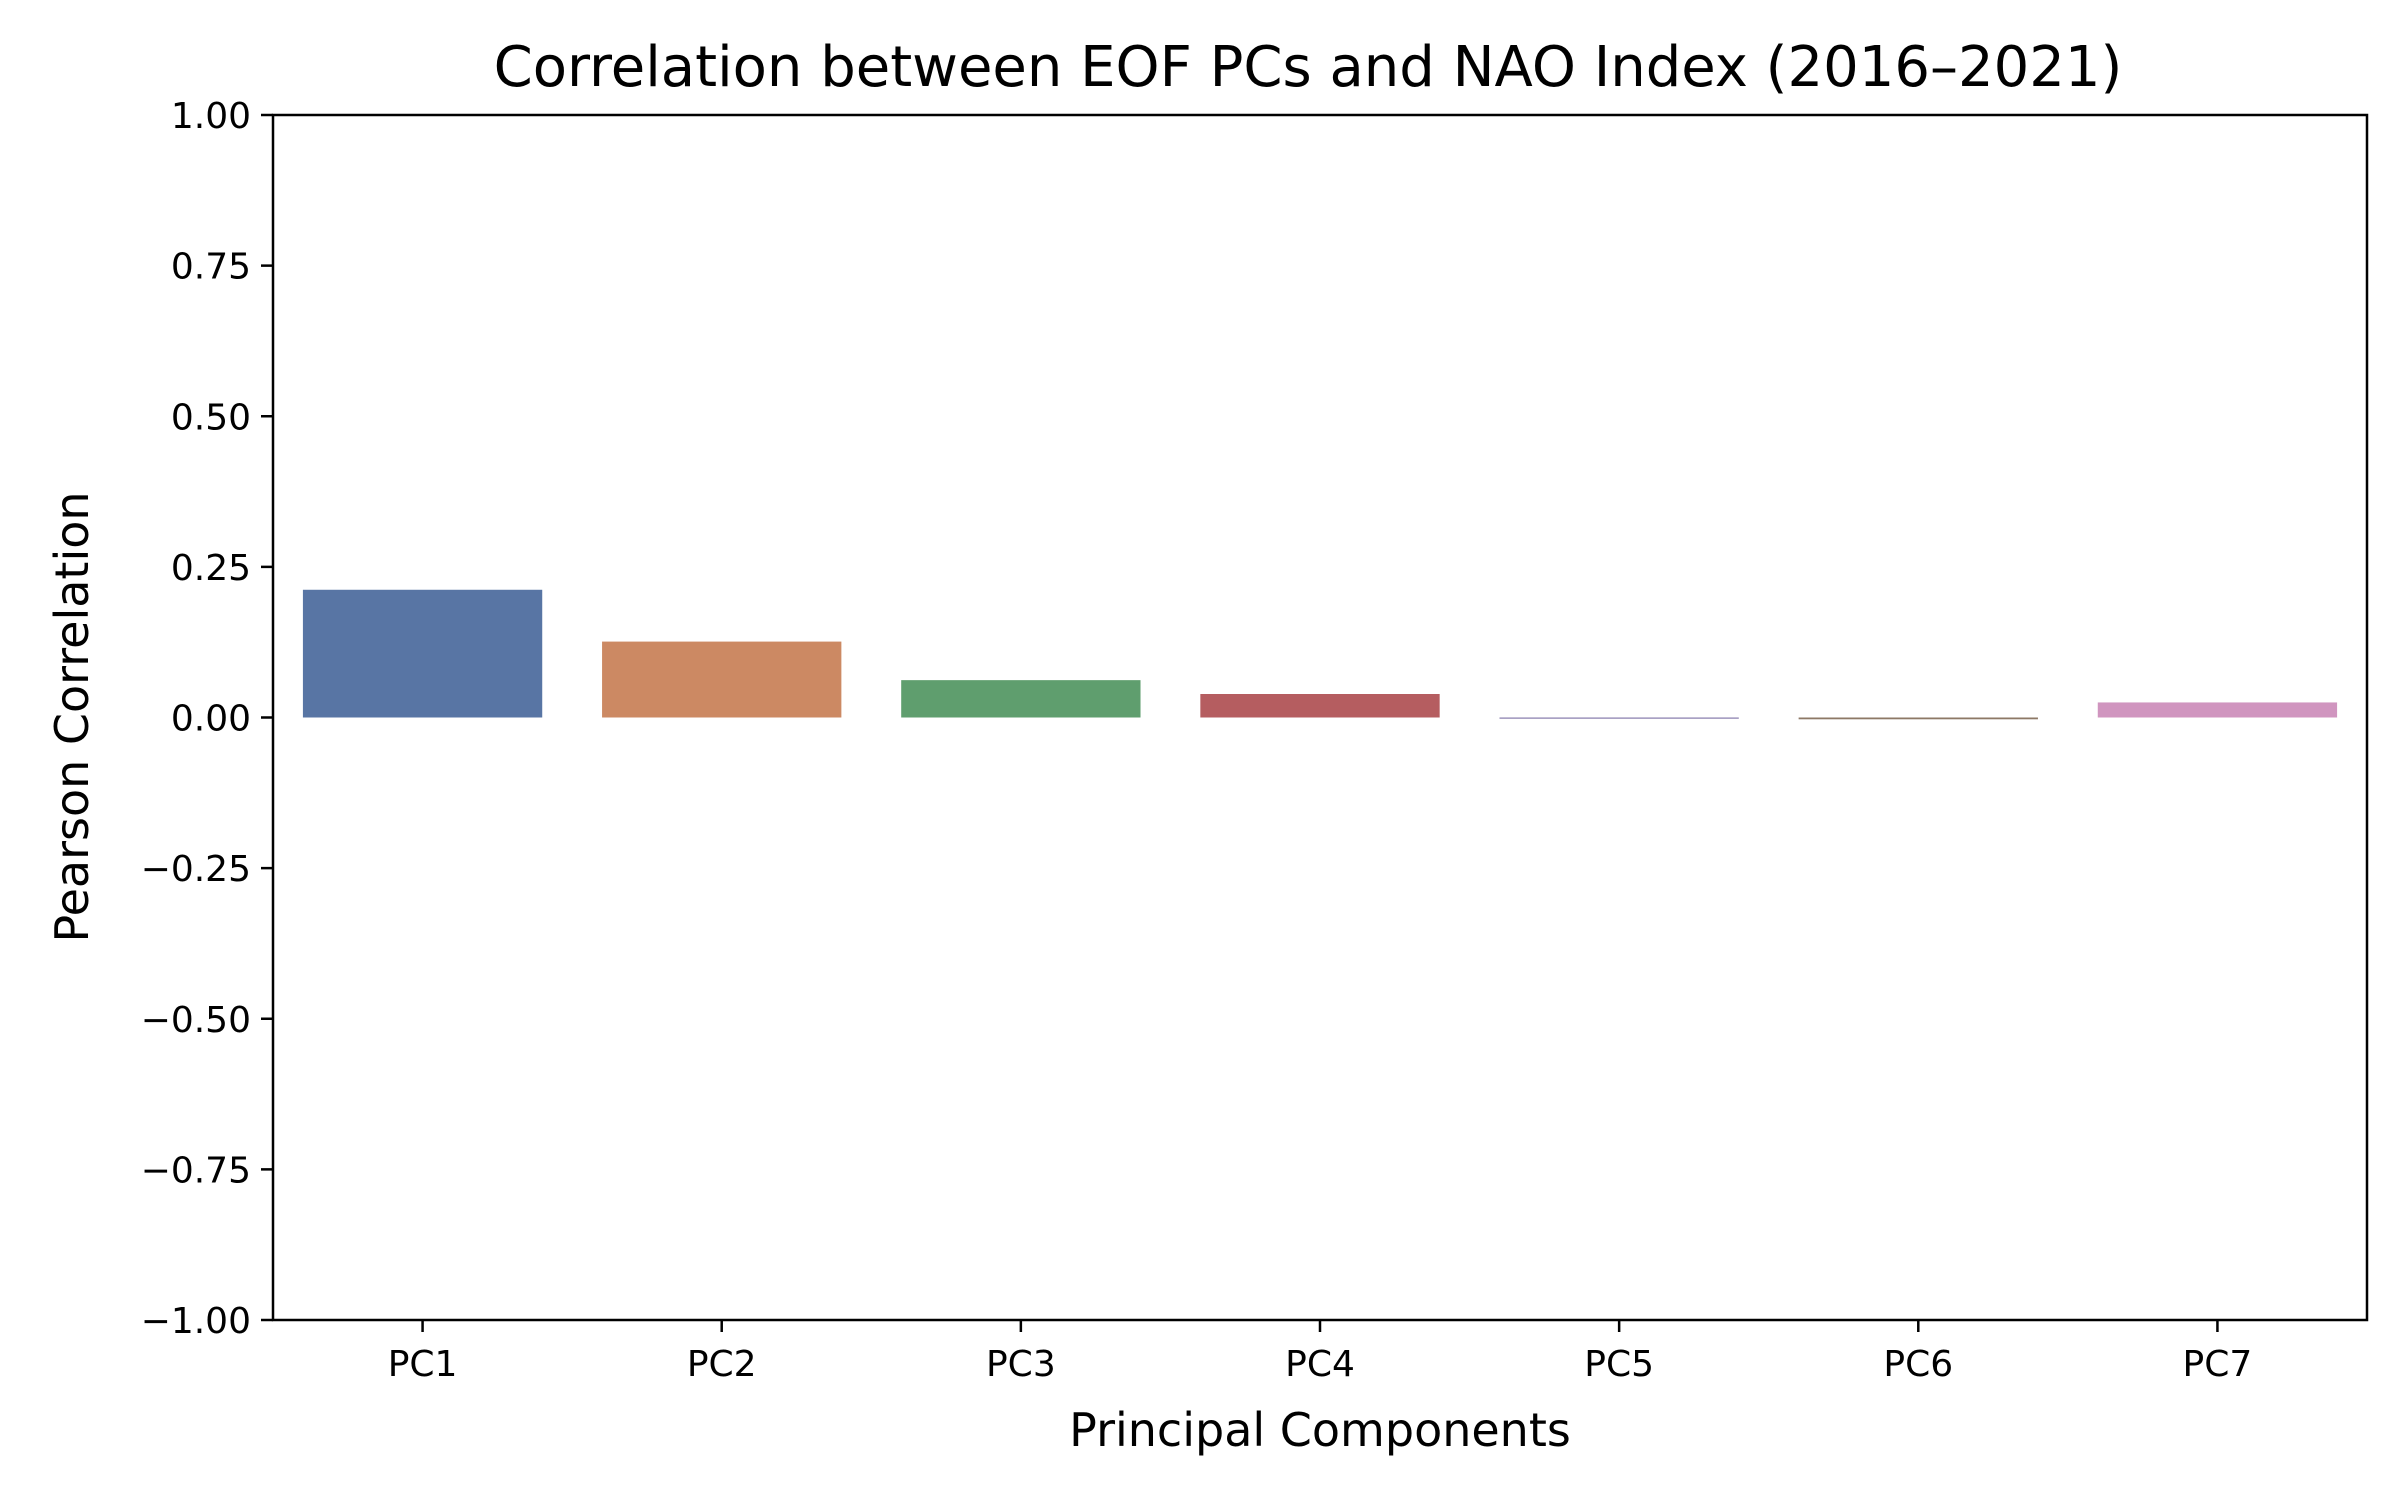  I want to click on y-axis: 1.00 0.75 0.50 0.25 0.00 −0.25 −0.50 −0.75 −1.00, so click(207, 719).